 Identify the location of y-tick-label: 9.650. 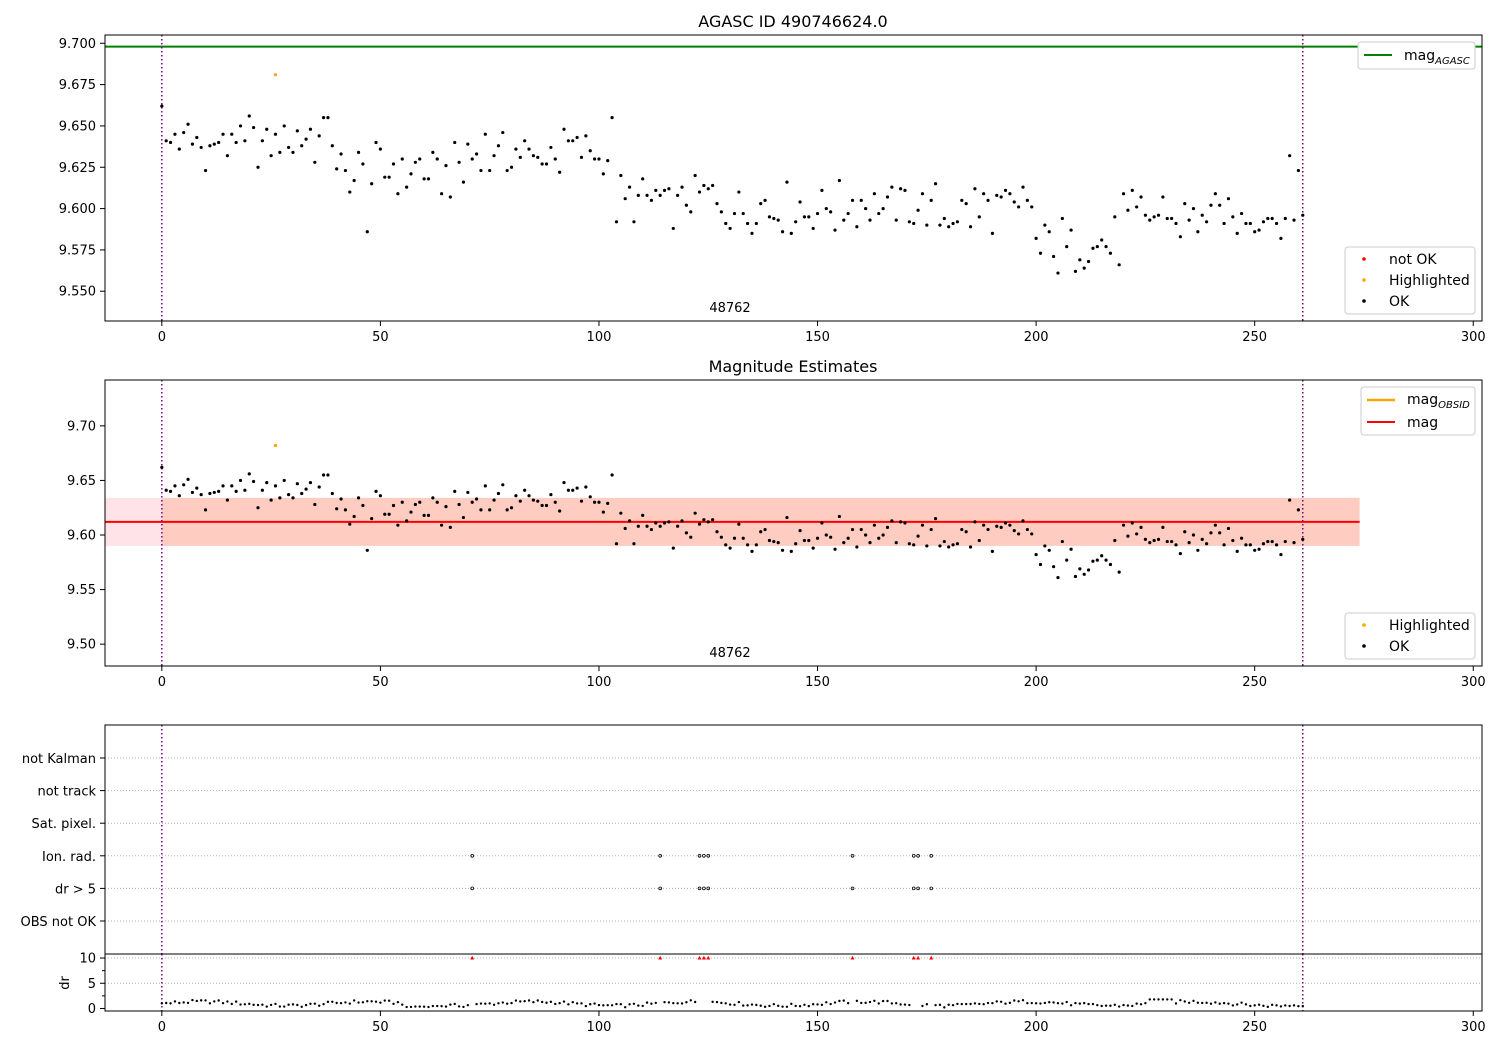
(77, 126).